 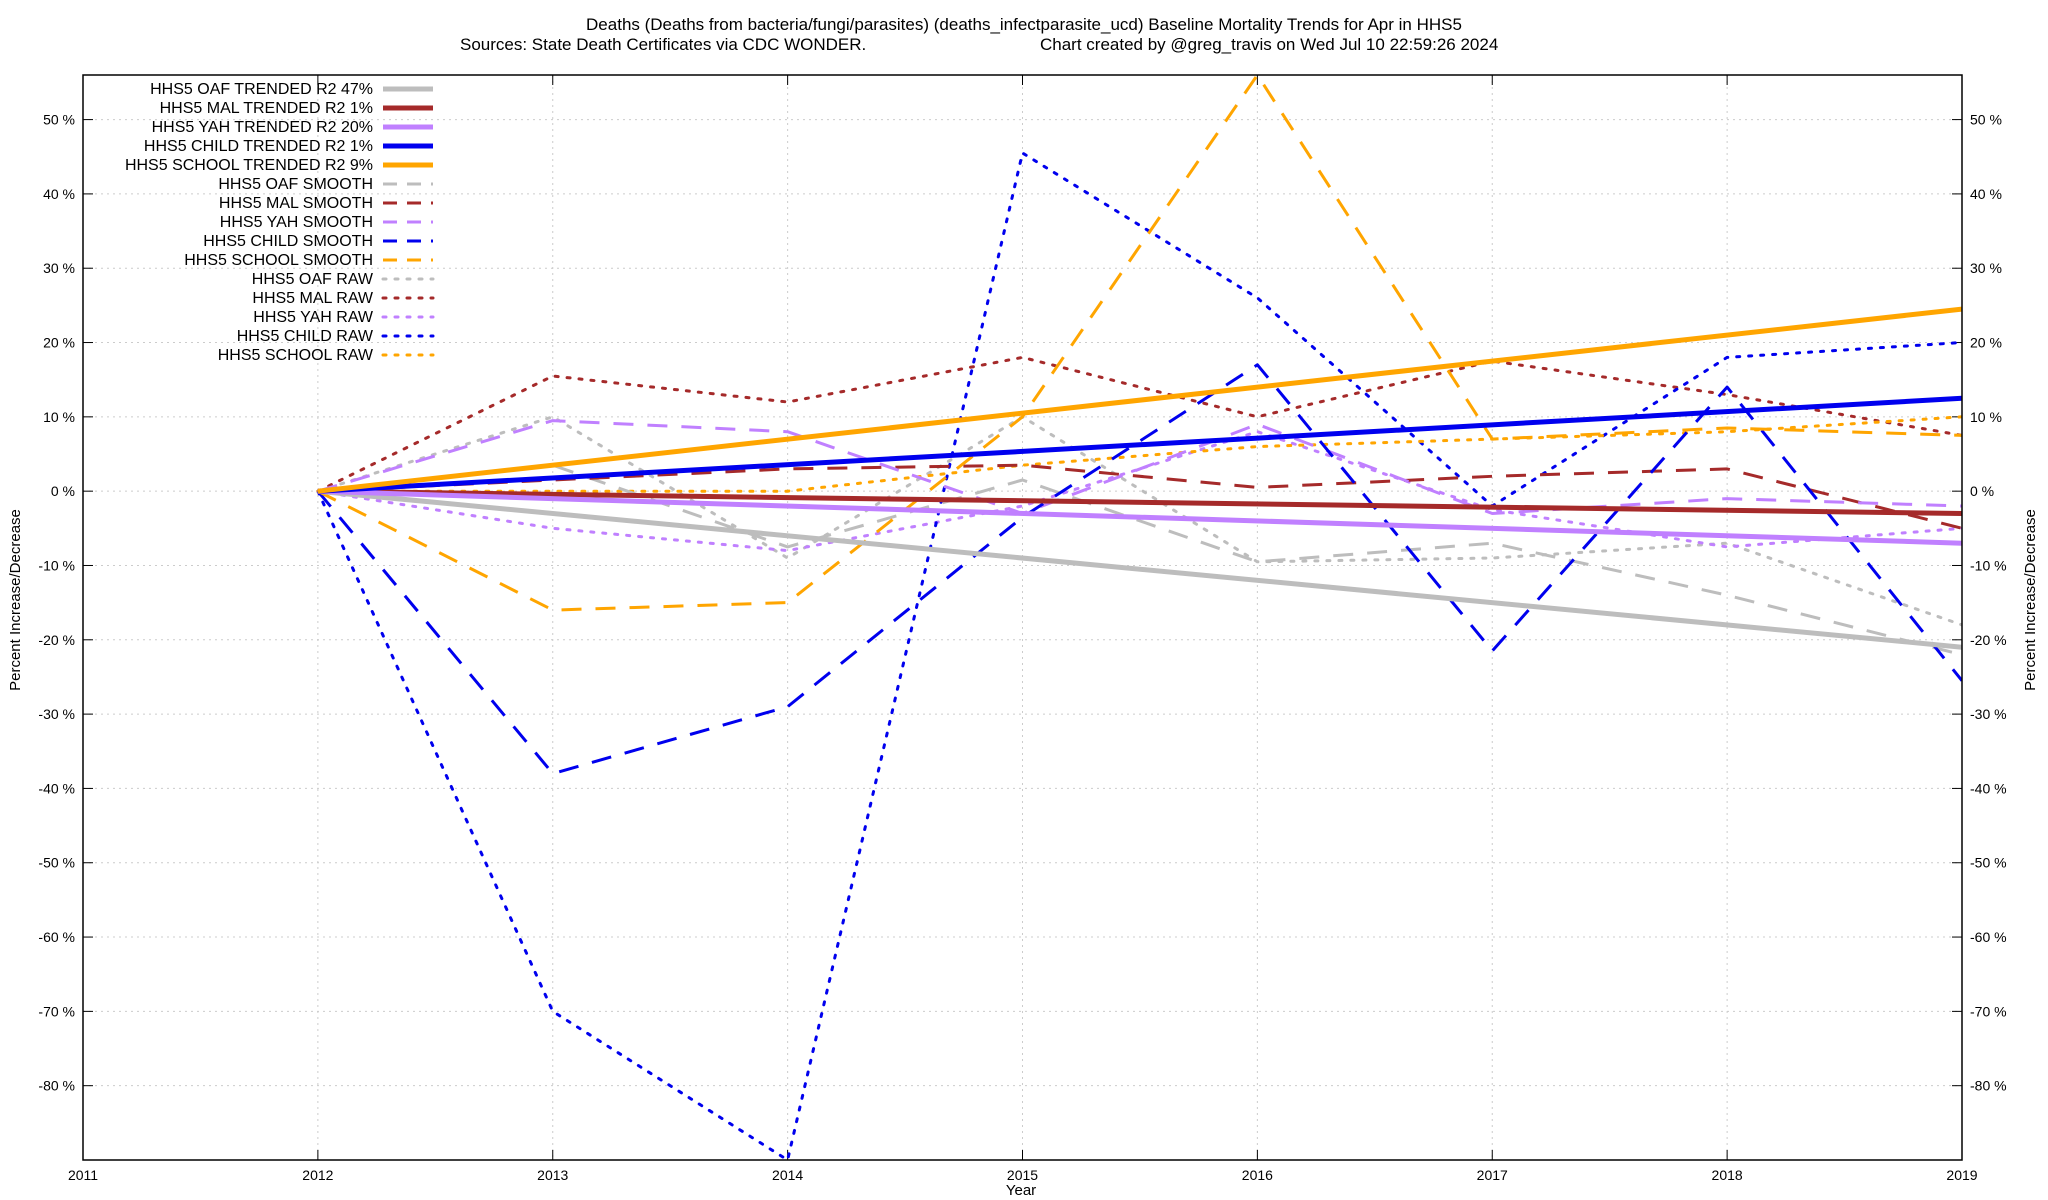 I want to click on y-tick-label-left: -30 %, so click(x=56, y=714).